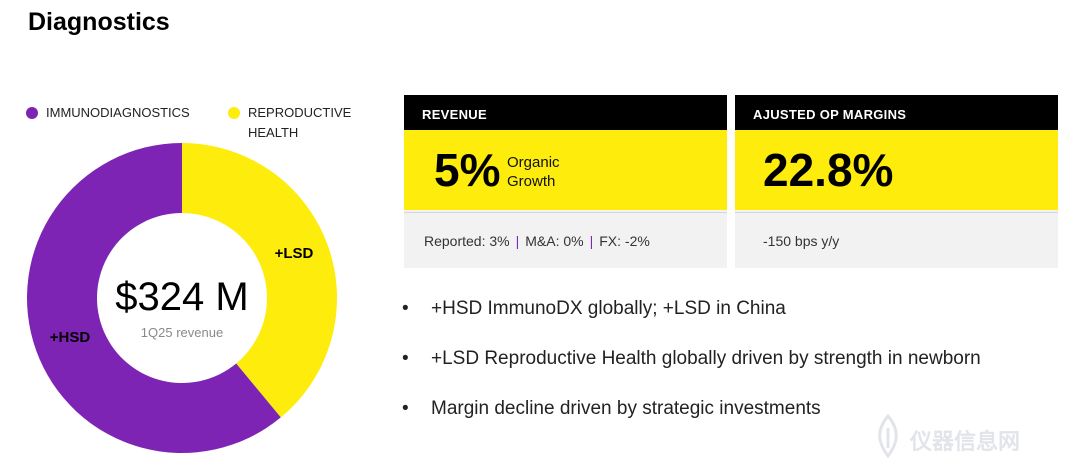 The height and width of the screenshot is (473, 1080). What do you see at coordinates (608, 308) in the screenshot?
I see `bullet-text: +HSD ImmunoDX globally; +LSD in China` at bounding box center [608, 308].